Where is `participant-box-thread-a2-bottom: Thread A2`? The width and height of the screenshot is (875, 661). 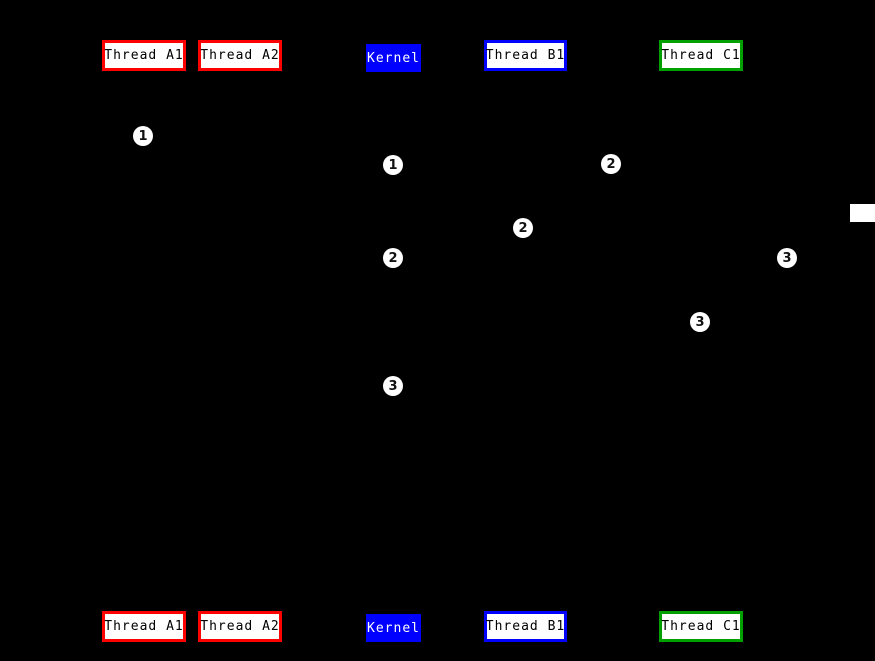 participant-box-thread-a2-bottom: Thread A2 is located at coordinates (240, 626).